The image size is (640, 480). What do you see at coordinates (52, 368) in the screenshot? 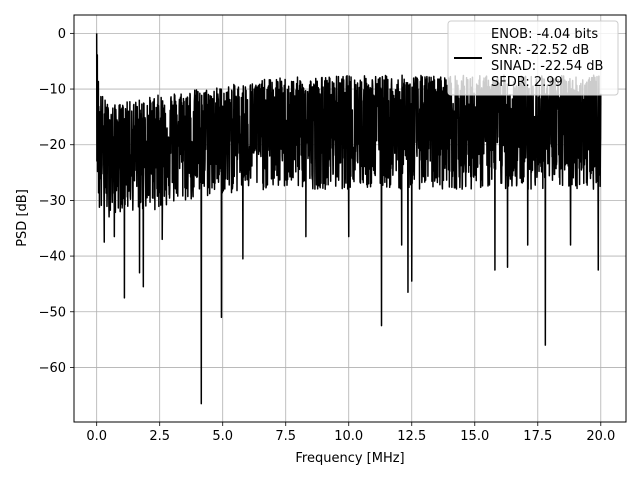
I see `y-tick-label: −60` at bounding box center [52, 368].